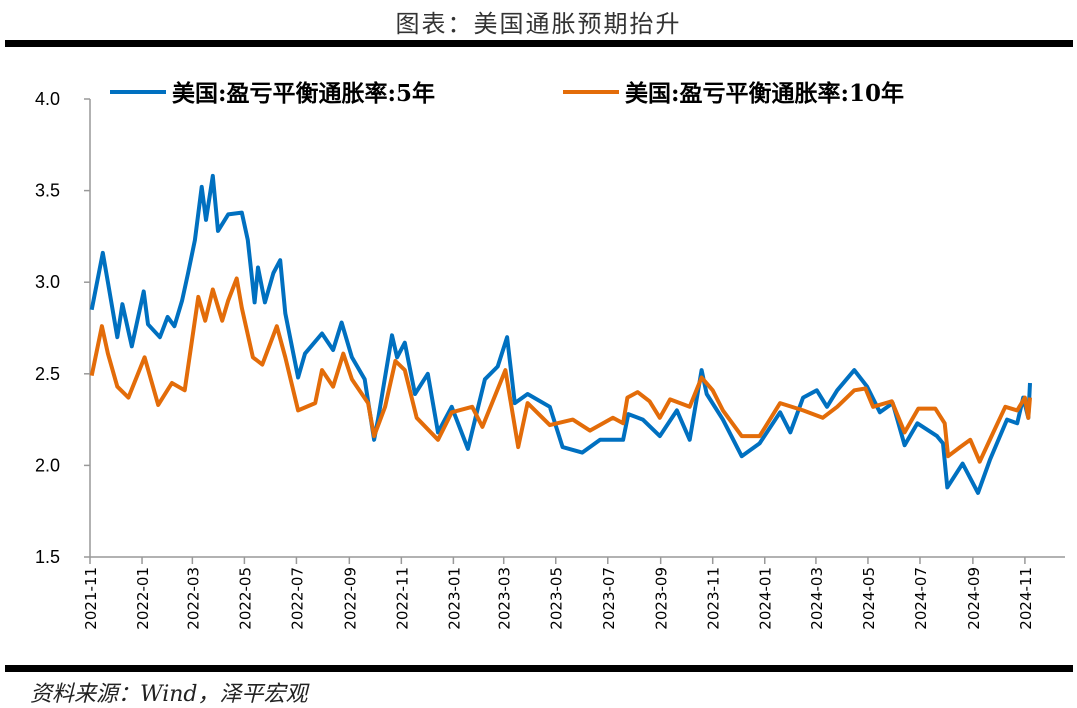 This screenshot has height=708, width=1077. What do you see at coordinates (454, 598) in the screenshot?
I see `x-tick-label: 2023-01` at bounding box center [454, 598].